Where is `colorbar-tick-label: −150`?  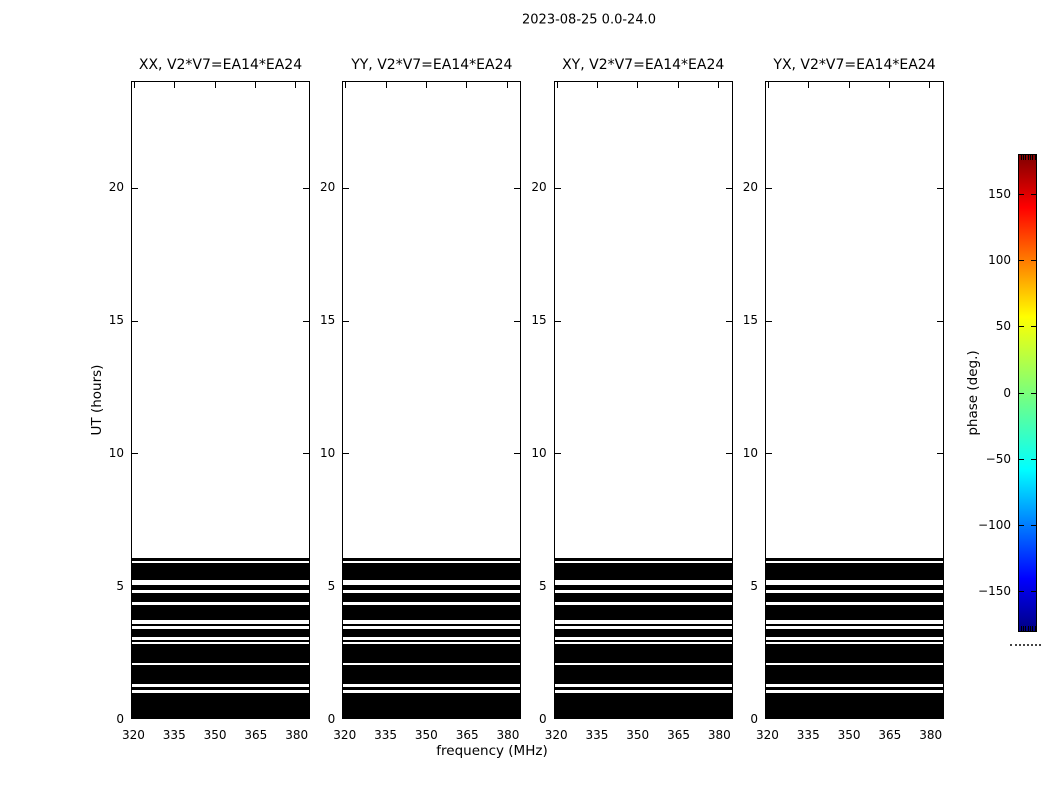 colorbar-tick-label: −150 is located at coordinates (994, 590).